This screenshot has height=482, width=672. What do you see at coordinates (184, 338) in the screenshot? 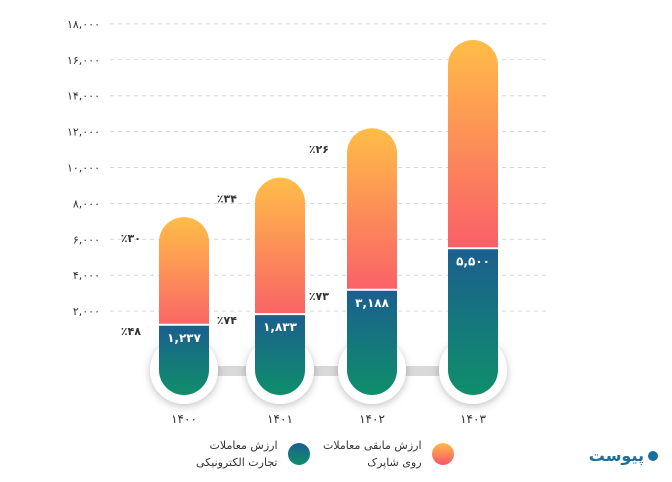
I see `bar-value-label: ۱,۲۳۷` at bounding box center [184, 338].